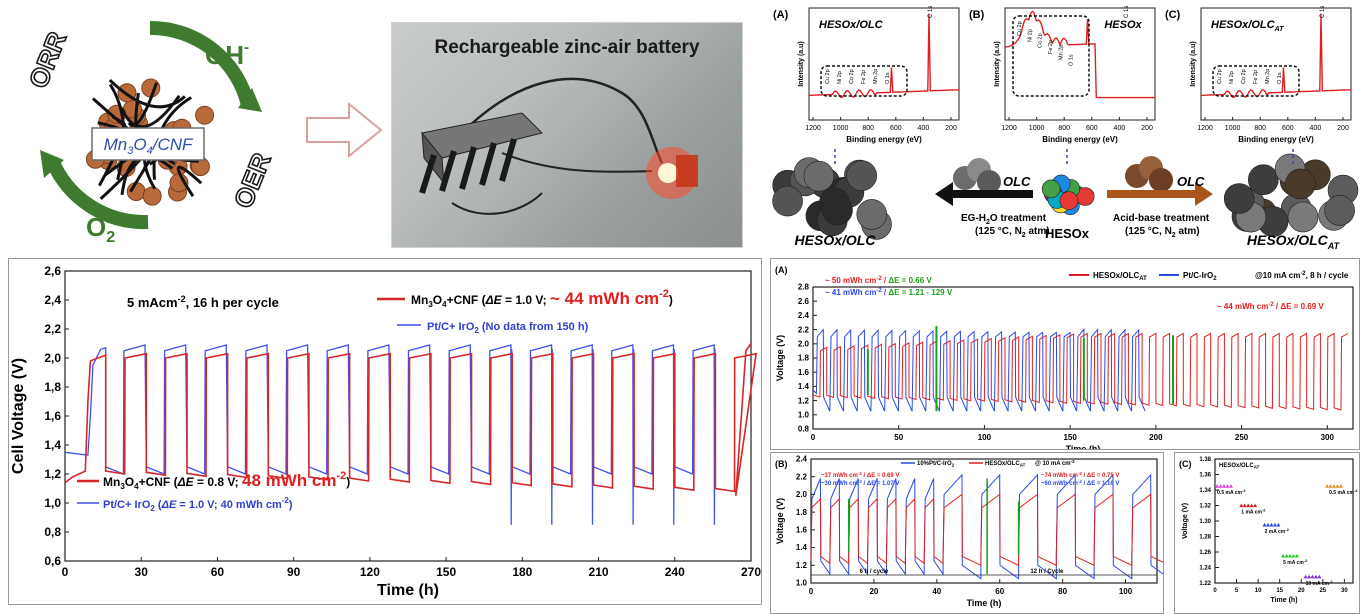 The height and width of the screenshot is (615, 1361). What do you see at coordinates (604, 298) in the screenshot?
I see `lt-big: ~ 44 mWh cm` at bounding box center [604, 298].